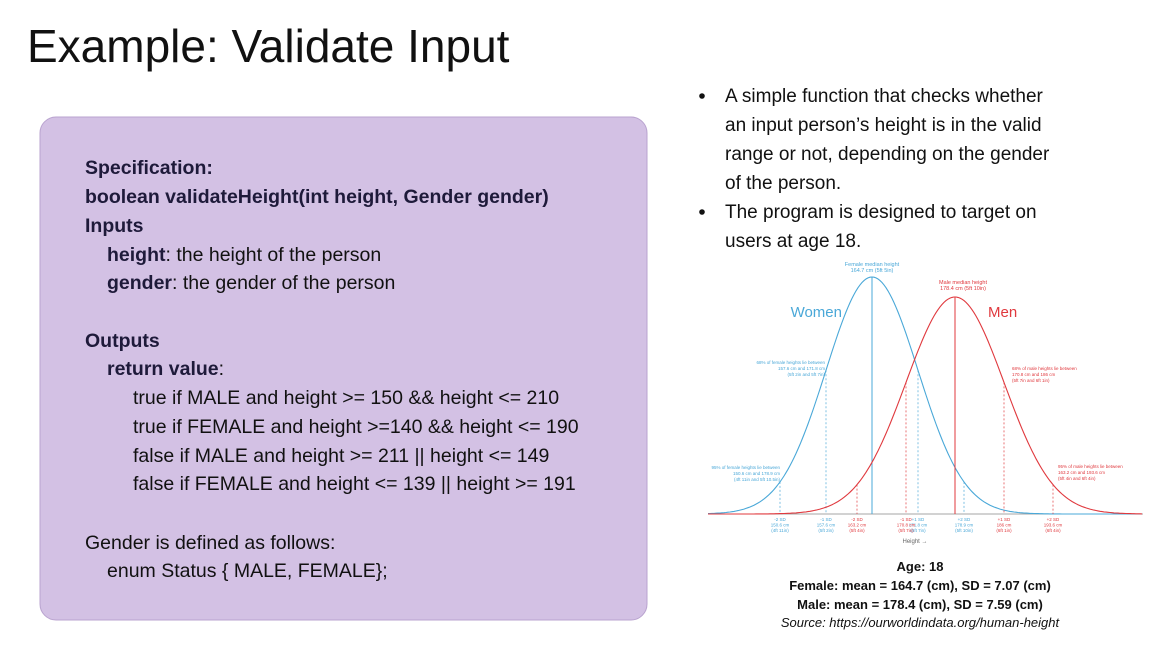  What do you see at coordinates (963, 283) in the screenshot?
I see `male-median: Male median height` at bounding box center [963, 283].